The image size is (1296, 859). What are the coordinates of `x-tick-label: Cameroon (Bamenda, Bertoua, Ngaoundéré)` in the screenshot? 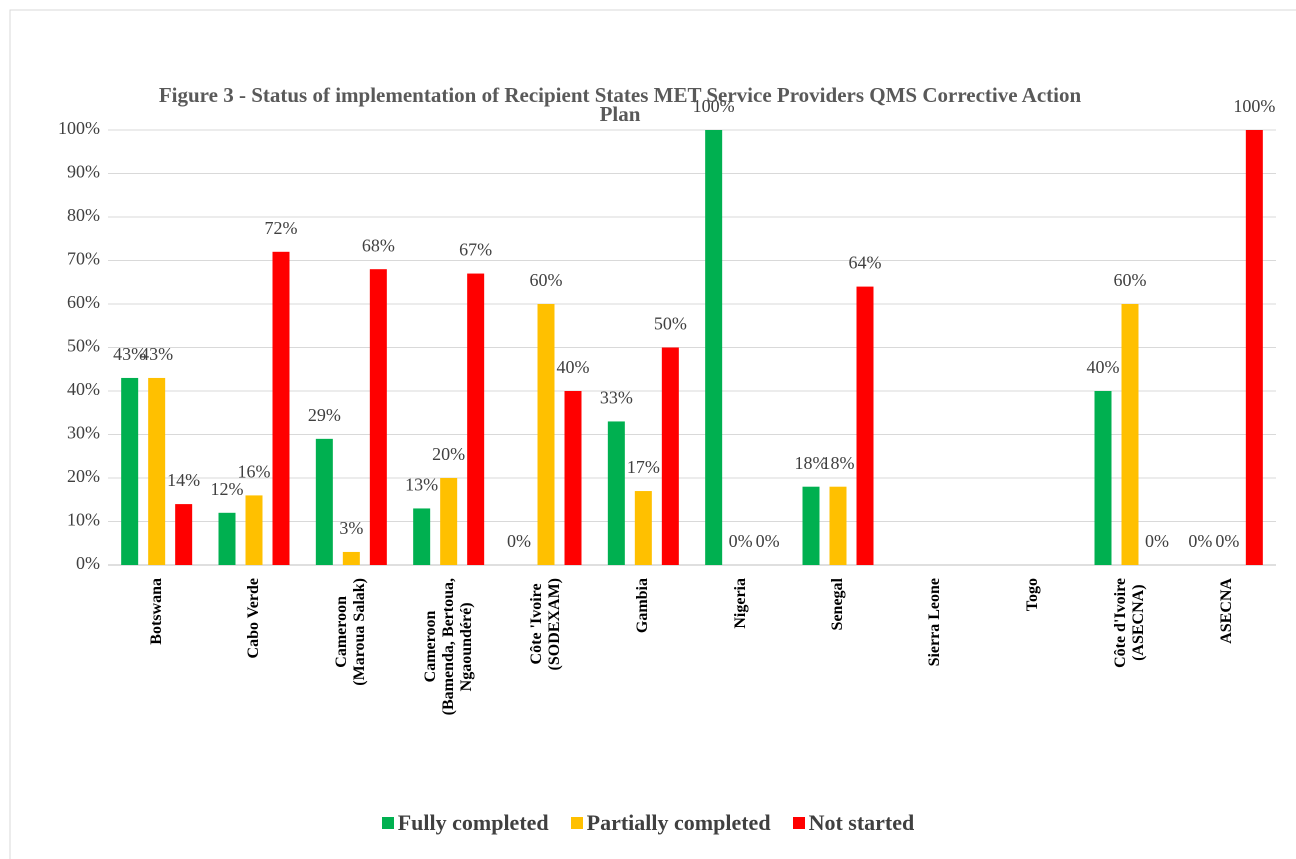 It's located at (448, 647).